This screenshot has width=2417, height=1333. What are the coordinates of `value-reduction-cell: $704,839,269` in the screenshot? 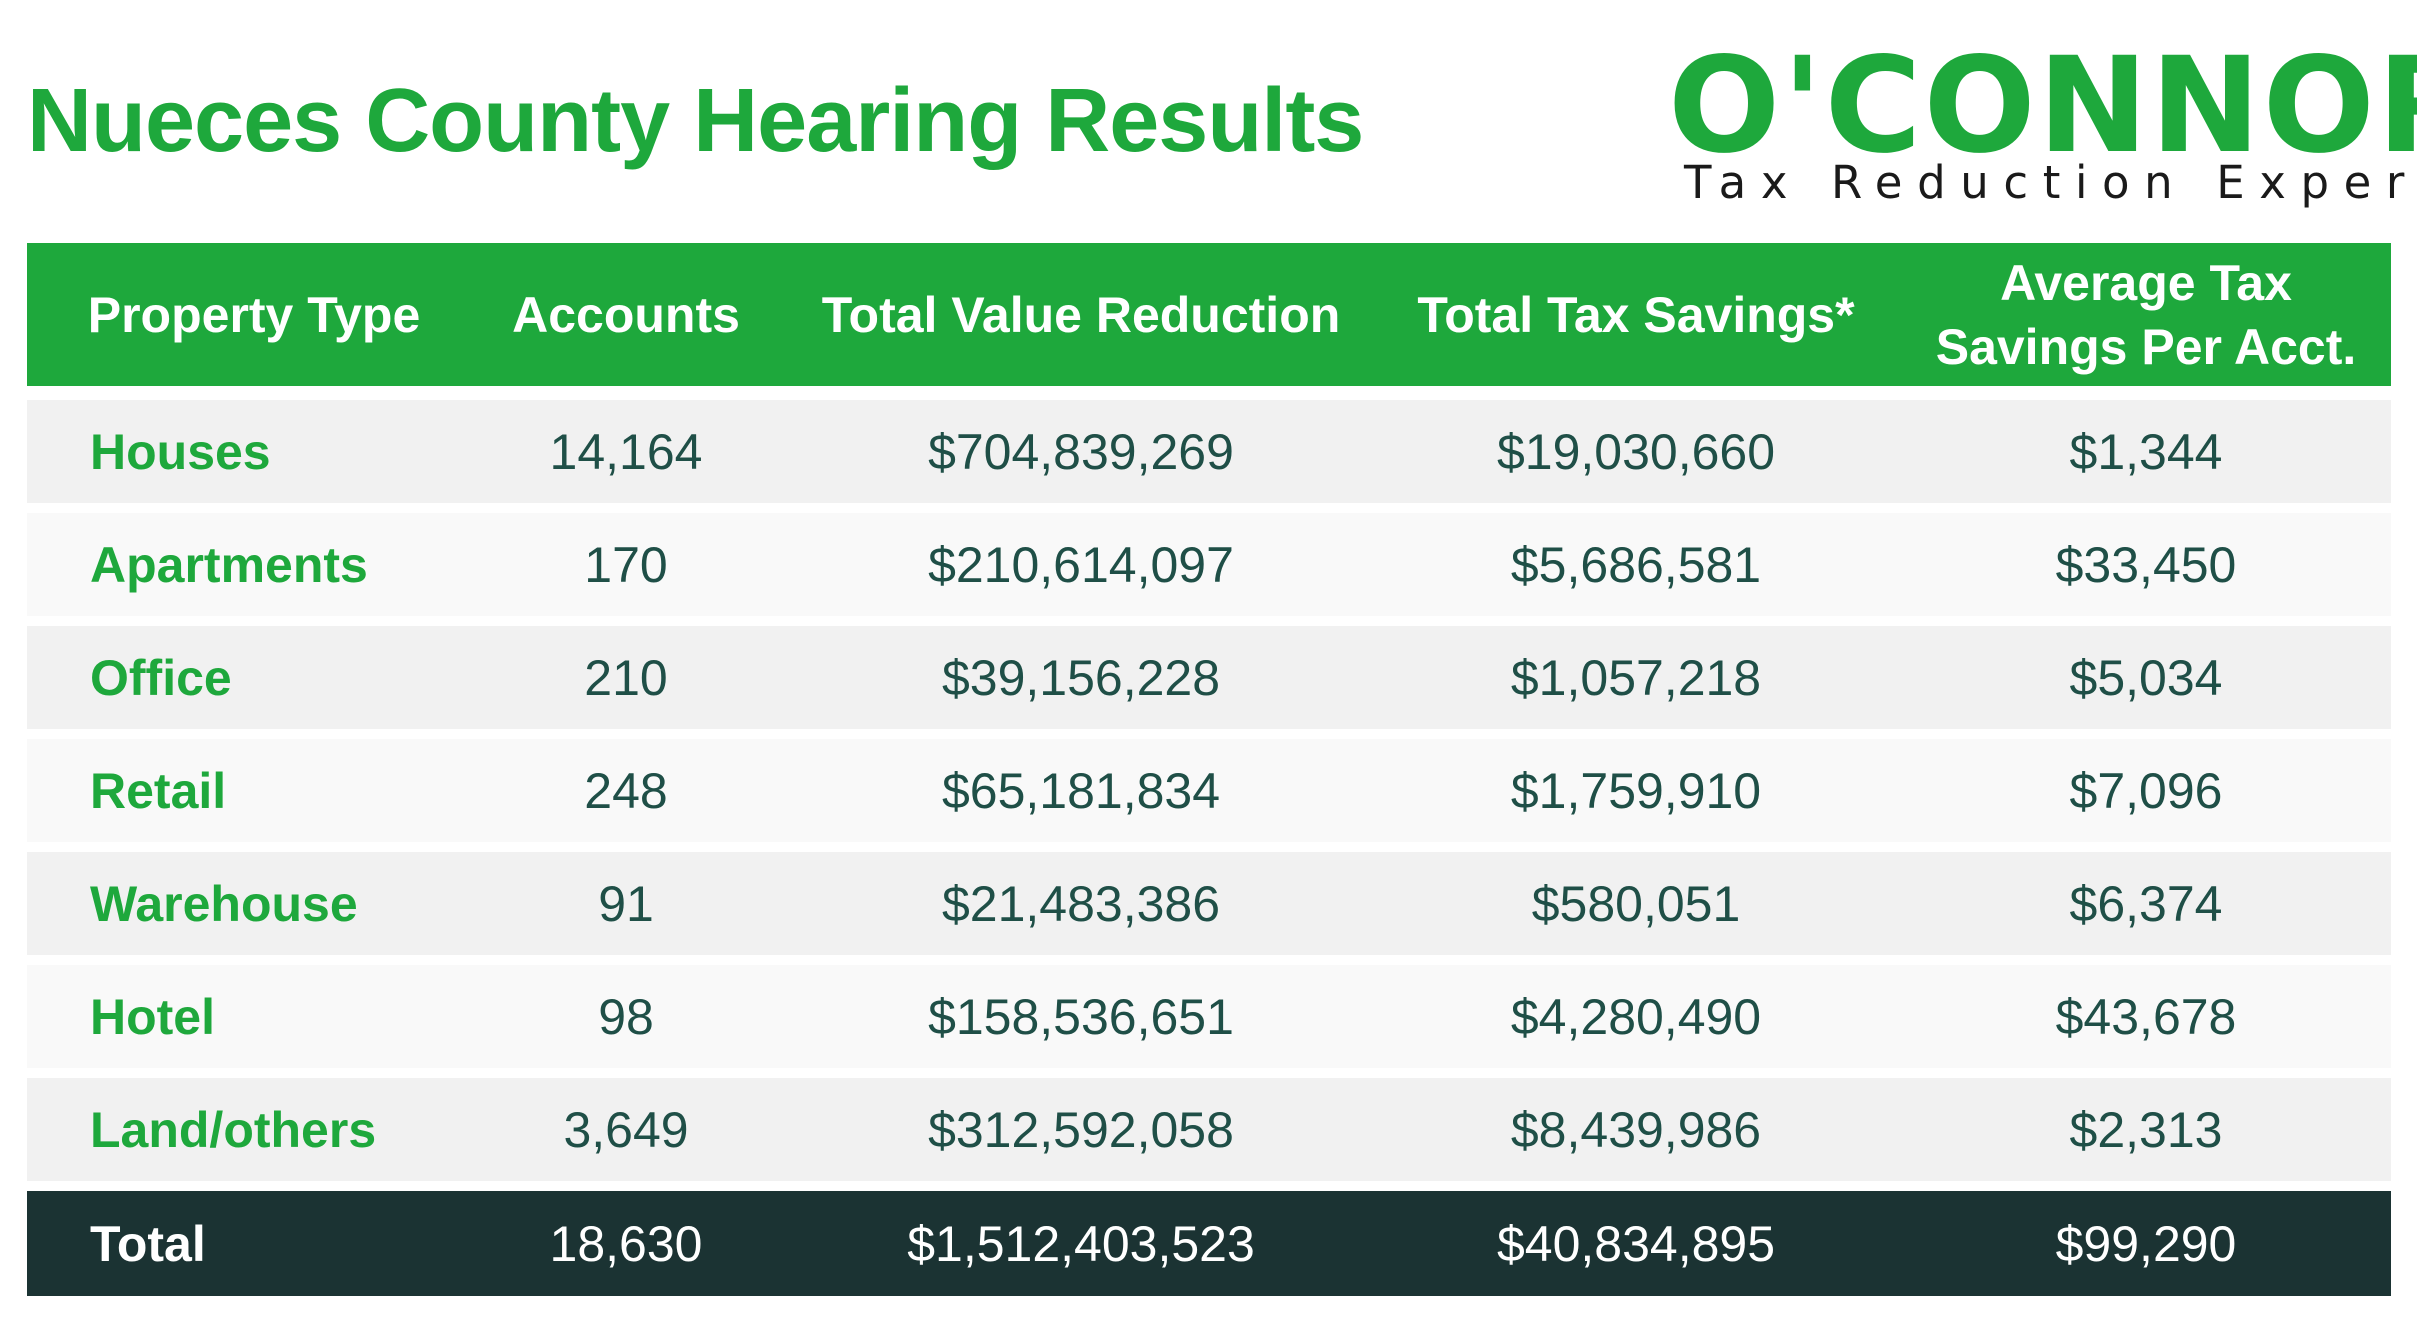 It's located at (1081, 451).